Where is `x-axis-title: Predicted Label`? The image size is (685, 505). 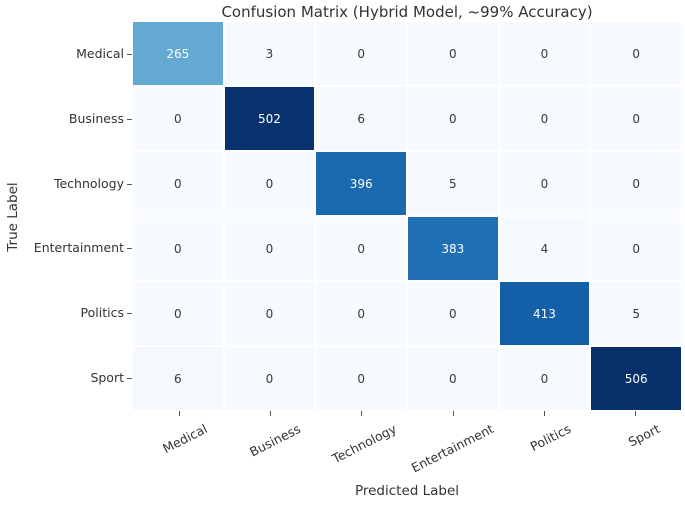 x-axis-title: Predicted Label is located at coordinates (407, 491).